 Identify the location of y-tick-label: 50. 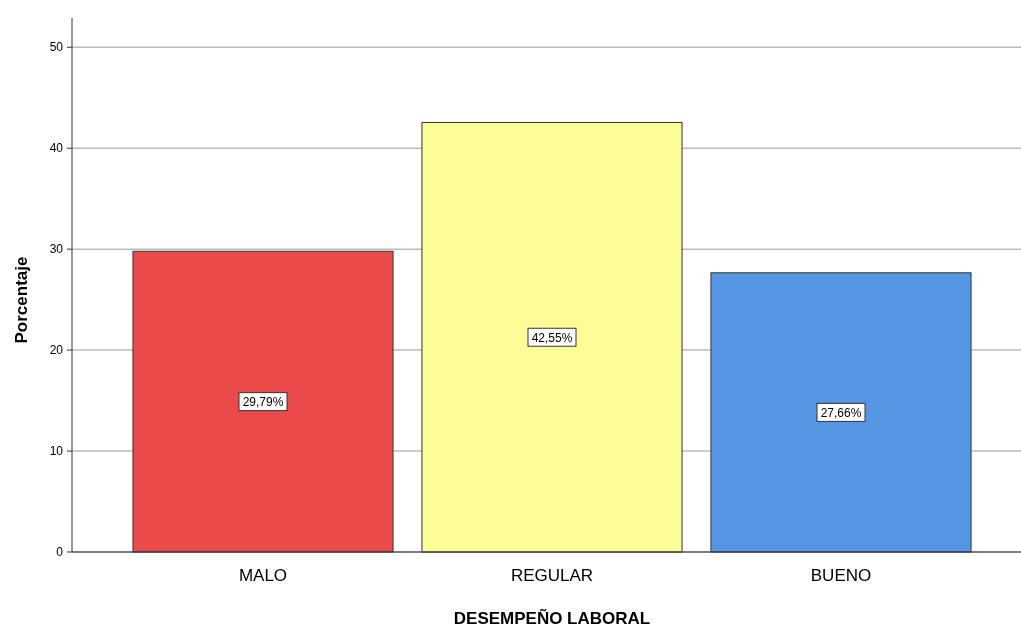
(56, 47).